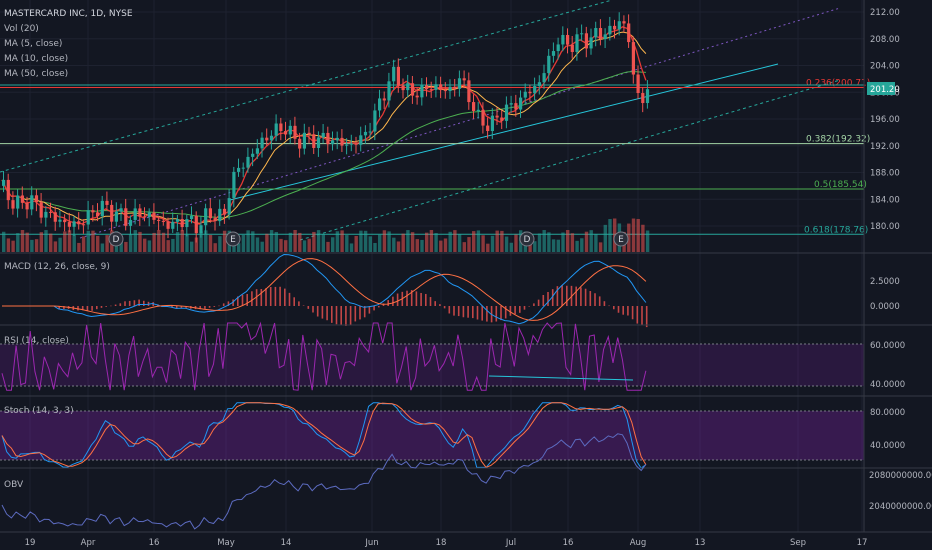  Describe the element at coordinates (885, 147) in the screenshot. I see `price-tick: 192.00` at that location.